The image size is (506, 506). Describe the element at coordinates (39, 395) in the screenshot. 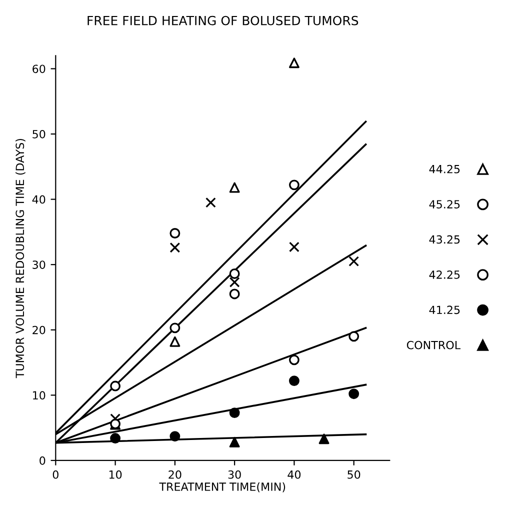

I see `y-tick-label: 10` at that location.